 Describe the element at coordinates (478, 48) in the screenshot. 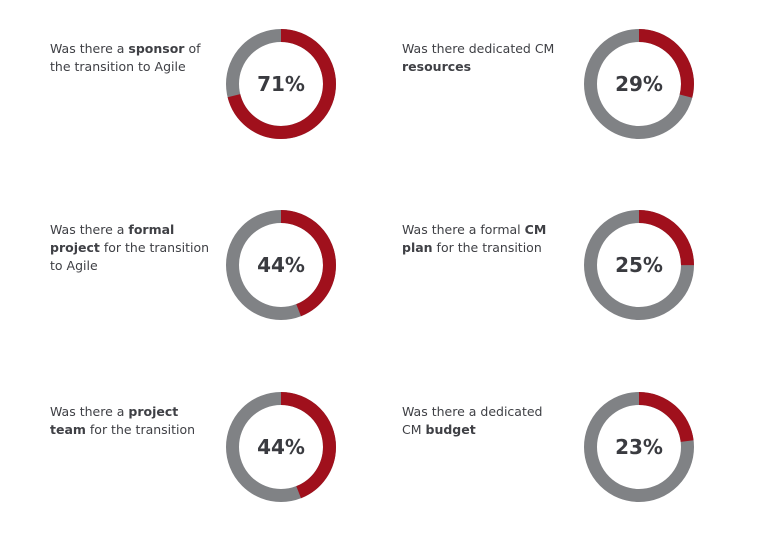

I see `caption-text: Was there dedicated CM` at that location.